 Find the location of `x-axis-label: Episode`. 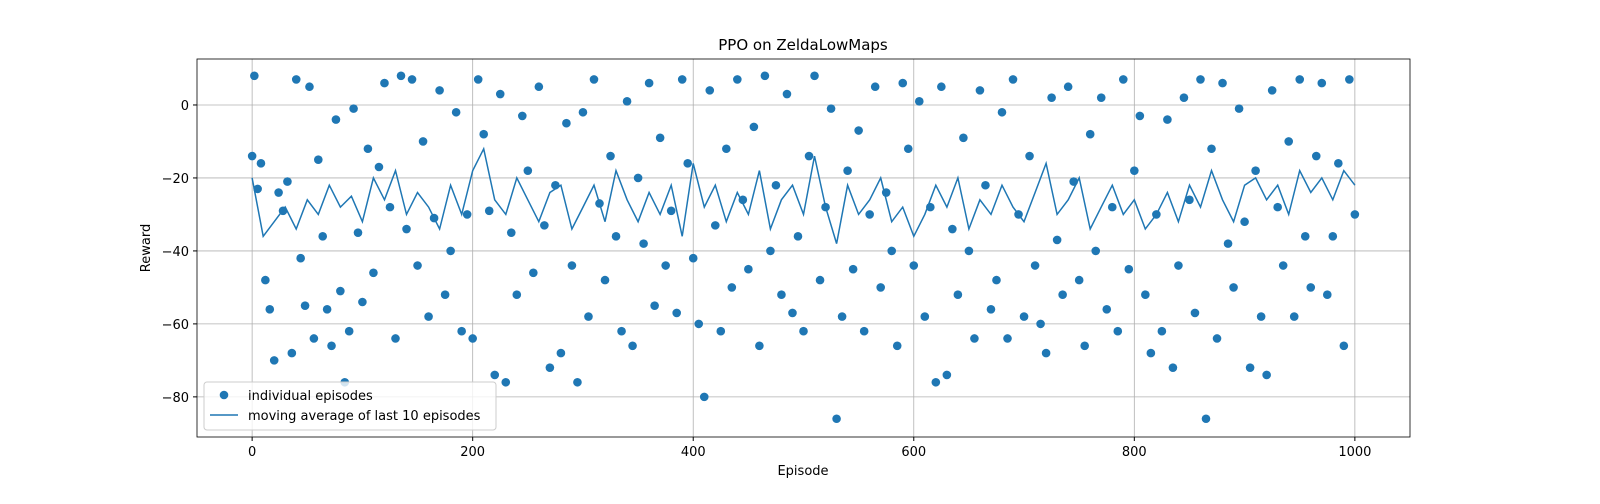

x-axis-label: Episode is located at coordinates (802, 471).